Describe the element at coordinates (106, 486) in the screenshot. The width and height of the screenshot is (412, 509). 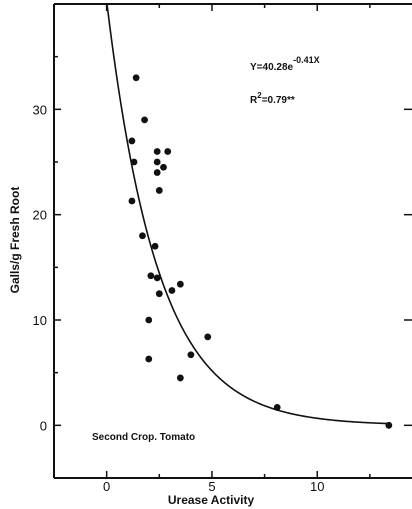
I see `x-tick-label: 0` at that location.